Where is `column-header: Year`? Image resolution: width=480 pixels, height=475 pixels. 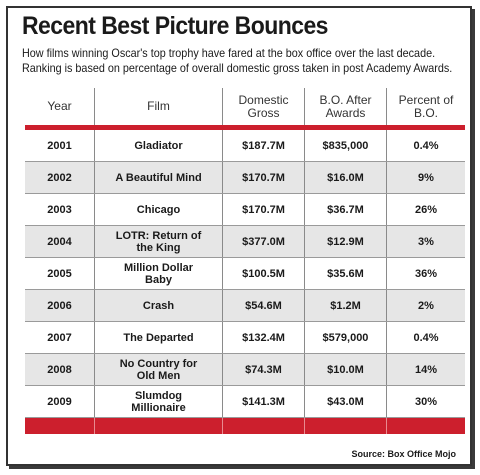
column-header: Year is located at coordinates (60, 106).